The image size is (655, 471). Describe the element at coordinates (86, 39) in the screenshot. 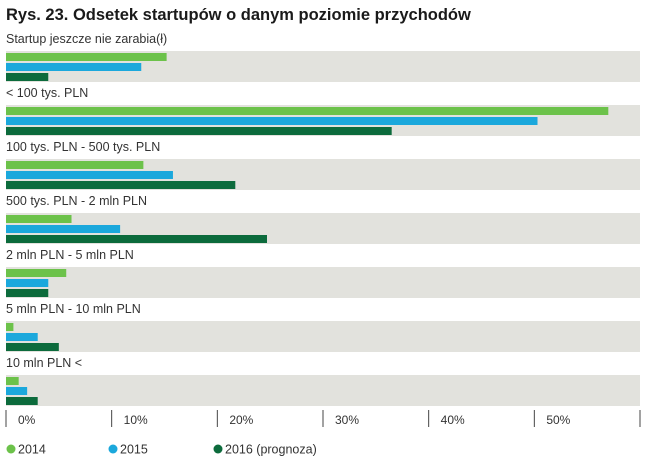

I see `category-label: Startup jeszcze nie zarabia(ł)` at that location.